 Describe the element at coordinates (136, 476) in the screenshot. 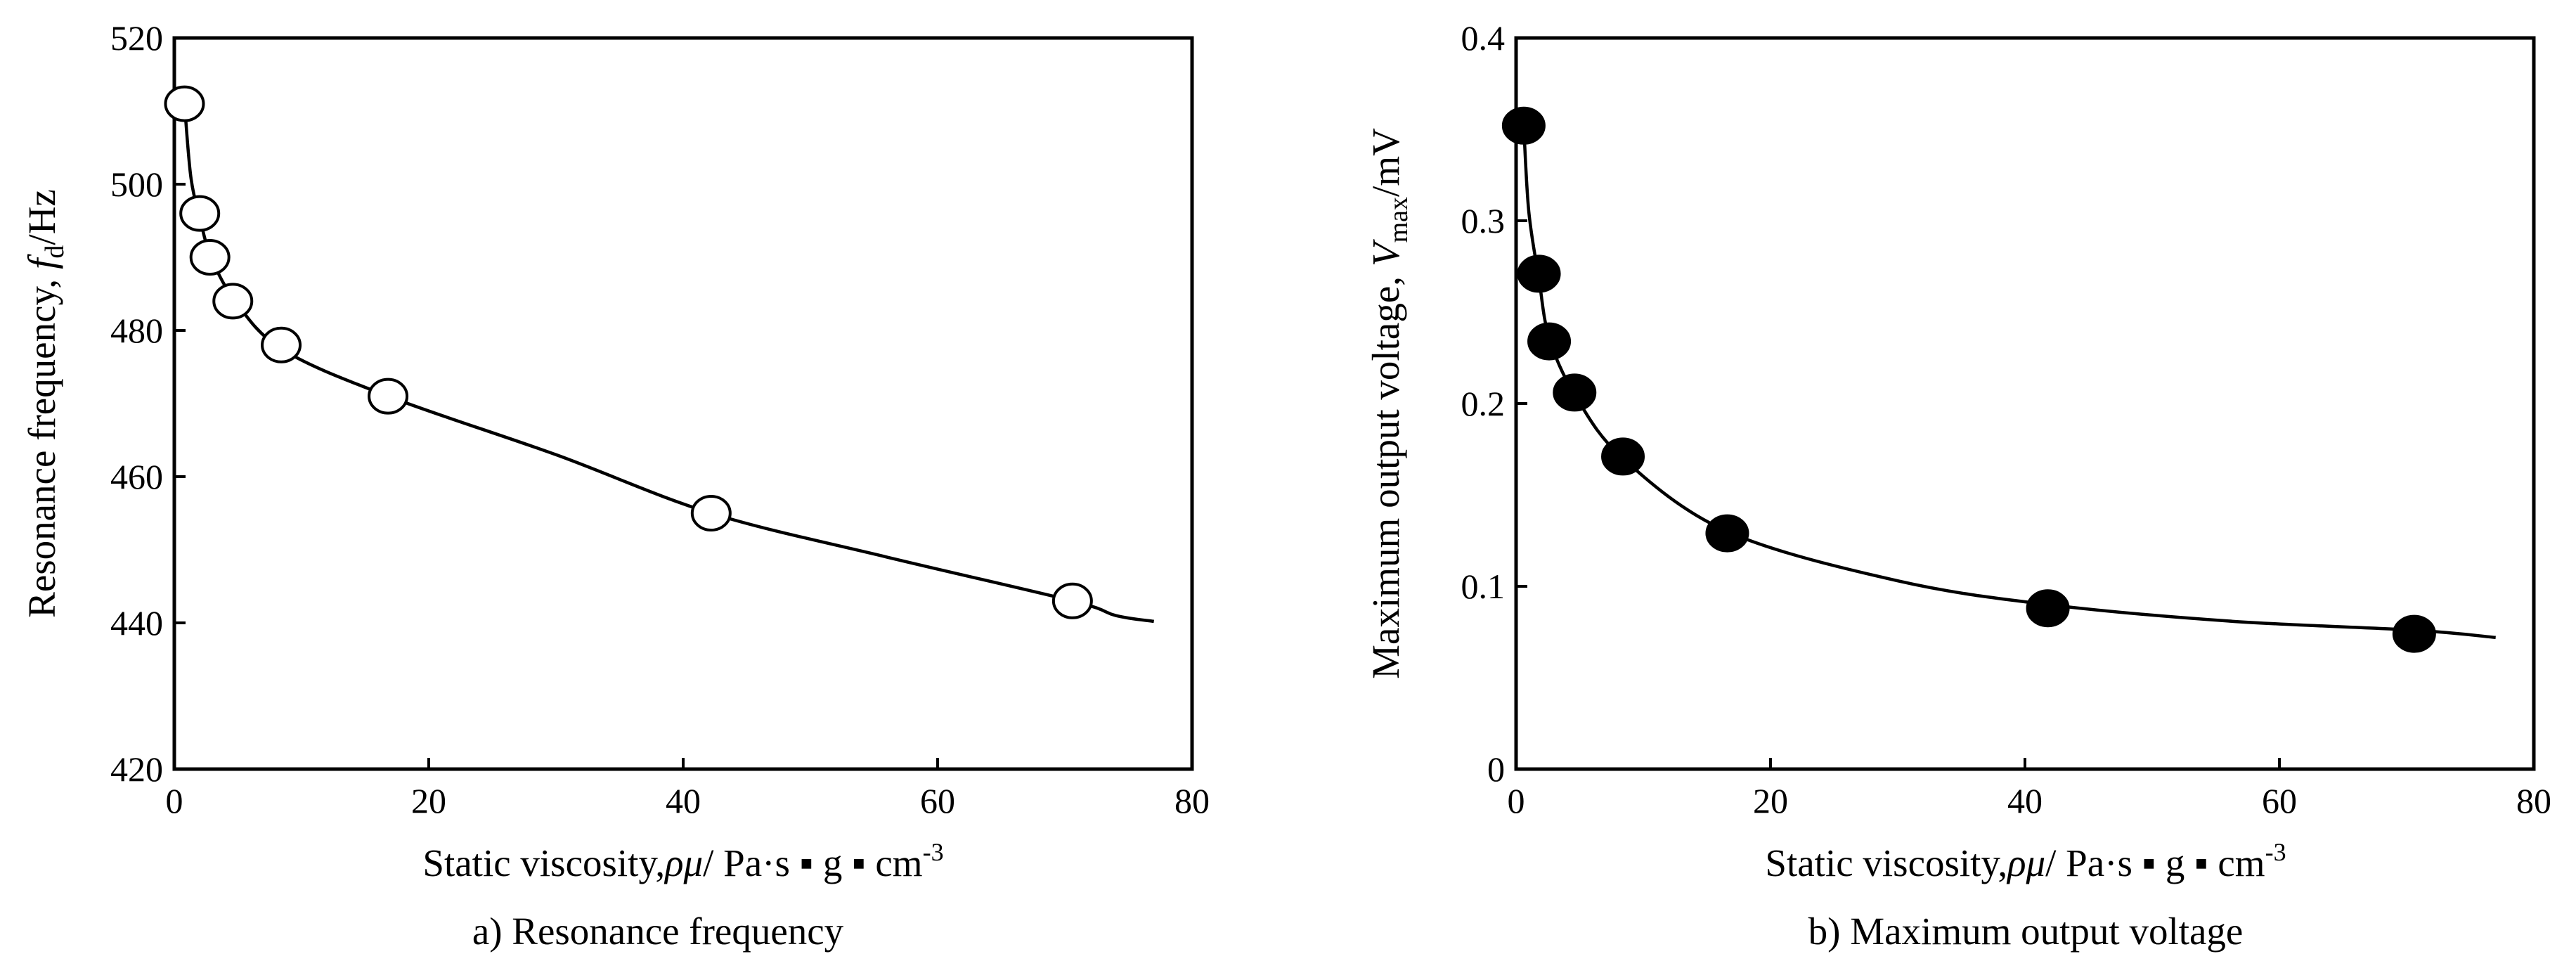

I see `y-tick-label: 460` at that location.